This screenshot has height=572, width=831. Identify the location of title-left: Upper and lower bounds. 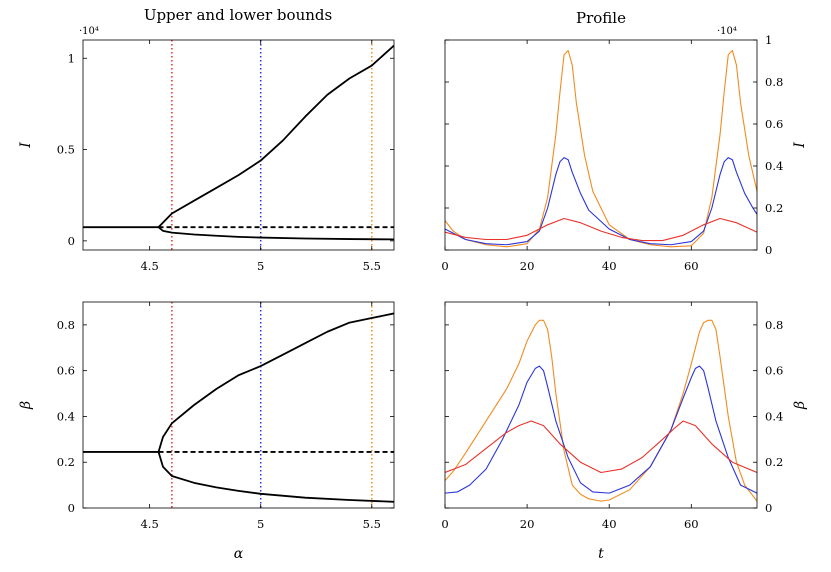
(238, 15).